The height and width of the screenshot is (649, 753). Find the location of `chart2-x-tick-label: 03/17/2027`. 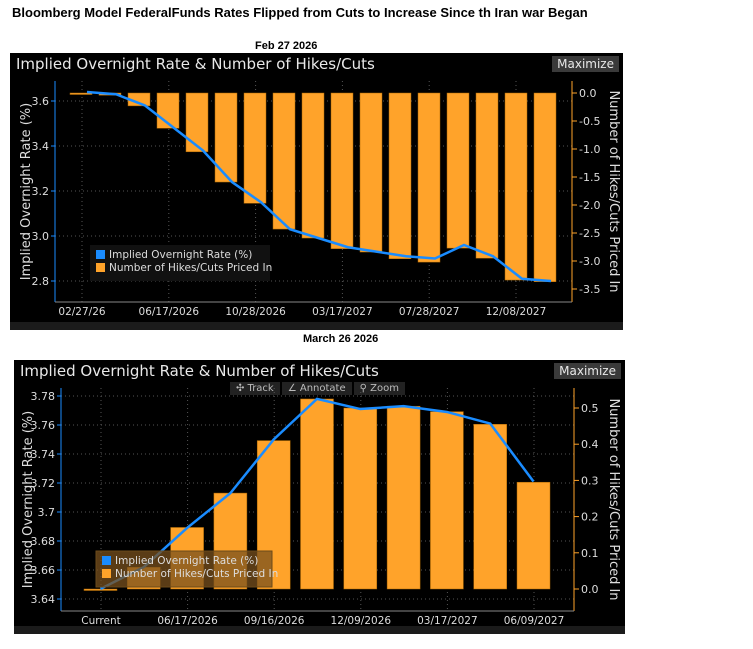

chart2-x-tick-label: 03/17/2027 is located at coordinates (447, 621).